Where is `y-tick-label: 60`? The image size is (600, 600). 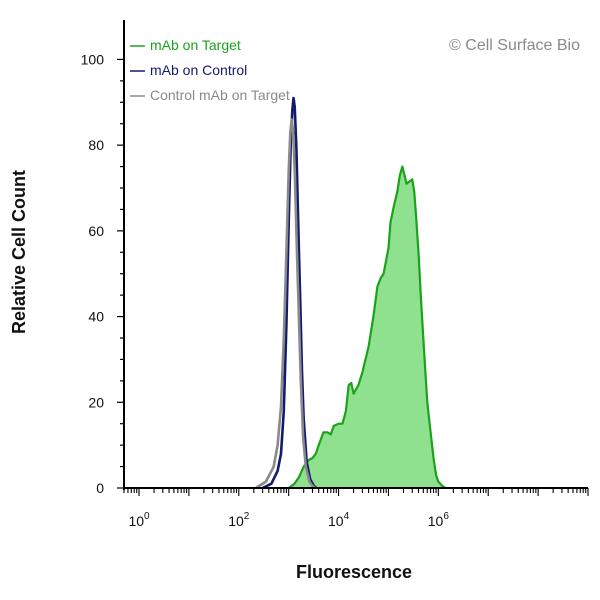
y-tick-label: 60 is located at coordinates (96, 231).